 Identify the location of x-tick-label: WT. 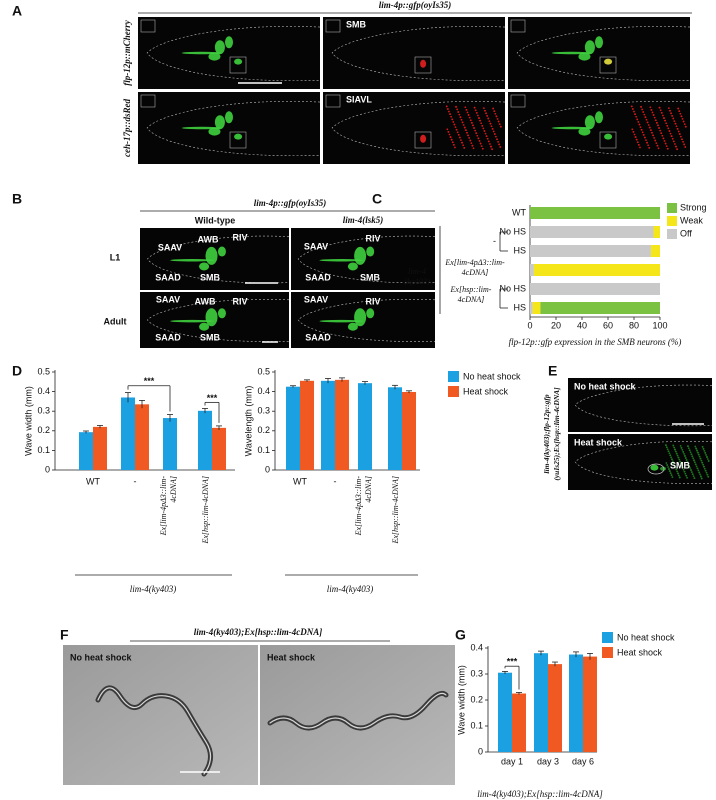
(300, 481).